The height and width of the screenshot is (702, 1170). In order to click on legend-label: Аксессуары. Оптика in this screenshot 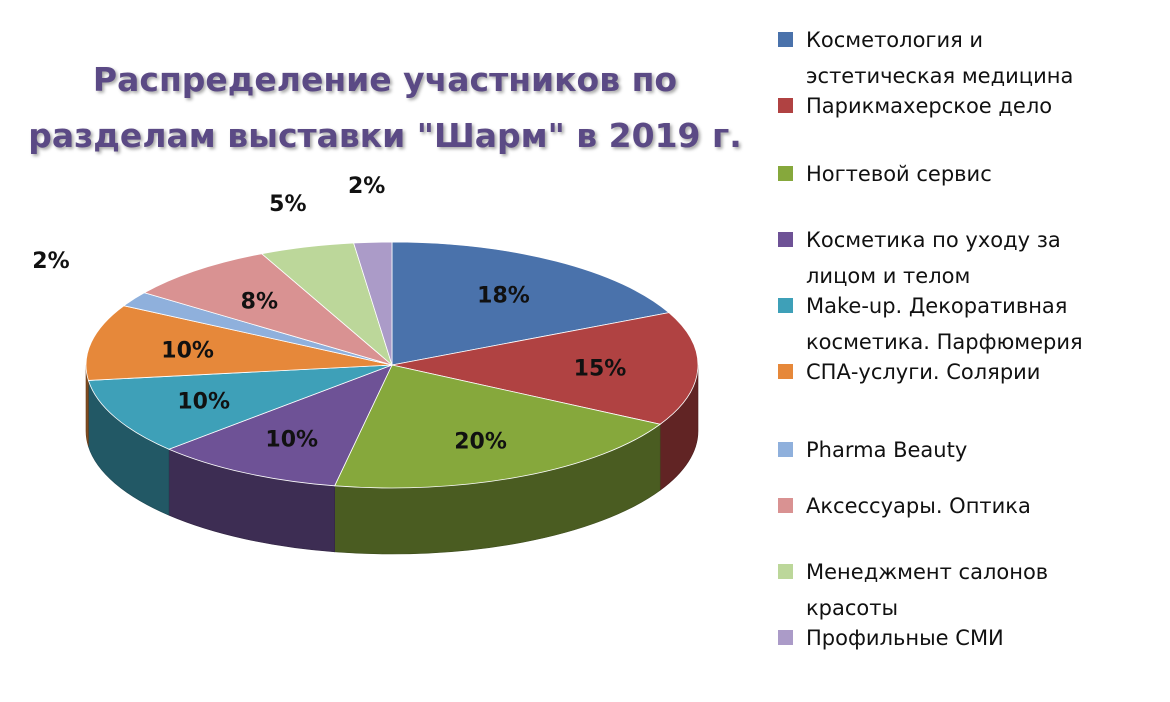, I will do `click(918, 506)`.